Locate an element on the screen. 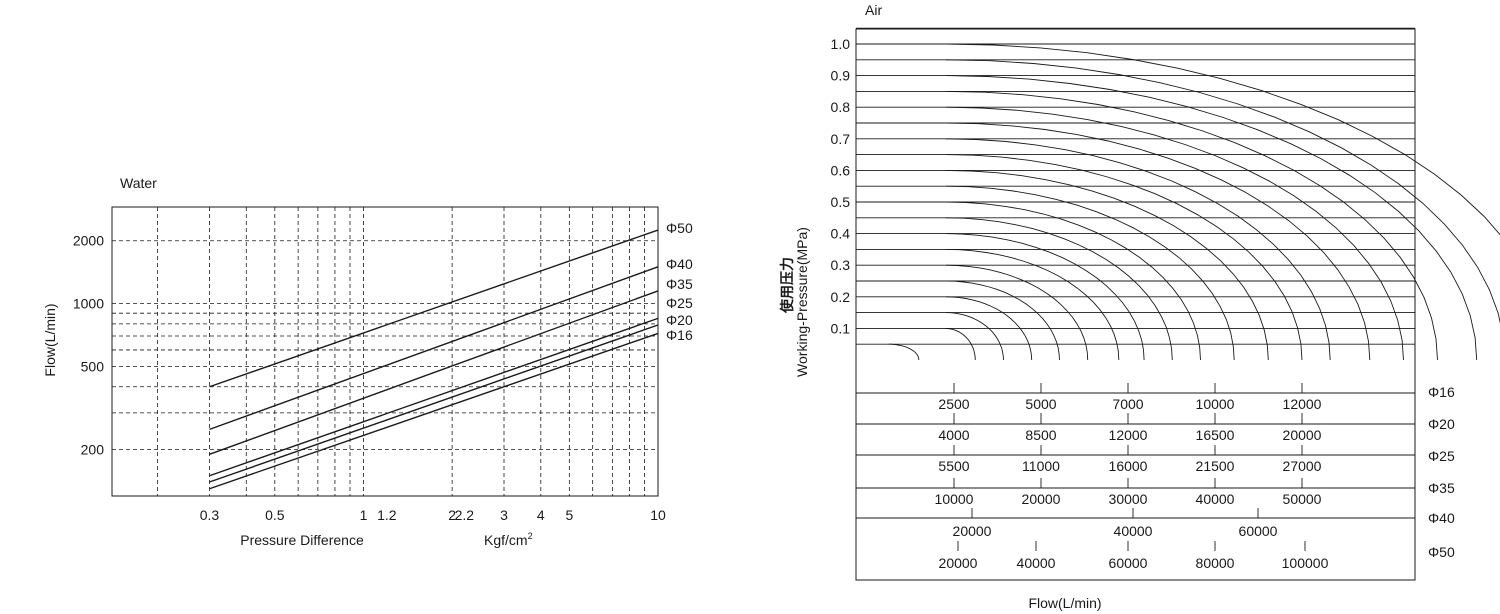 The height and width of the screenshot is (614, 1500). water-series-lines is located at coordinates (434, 359).